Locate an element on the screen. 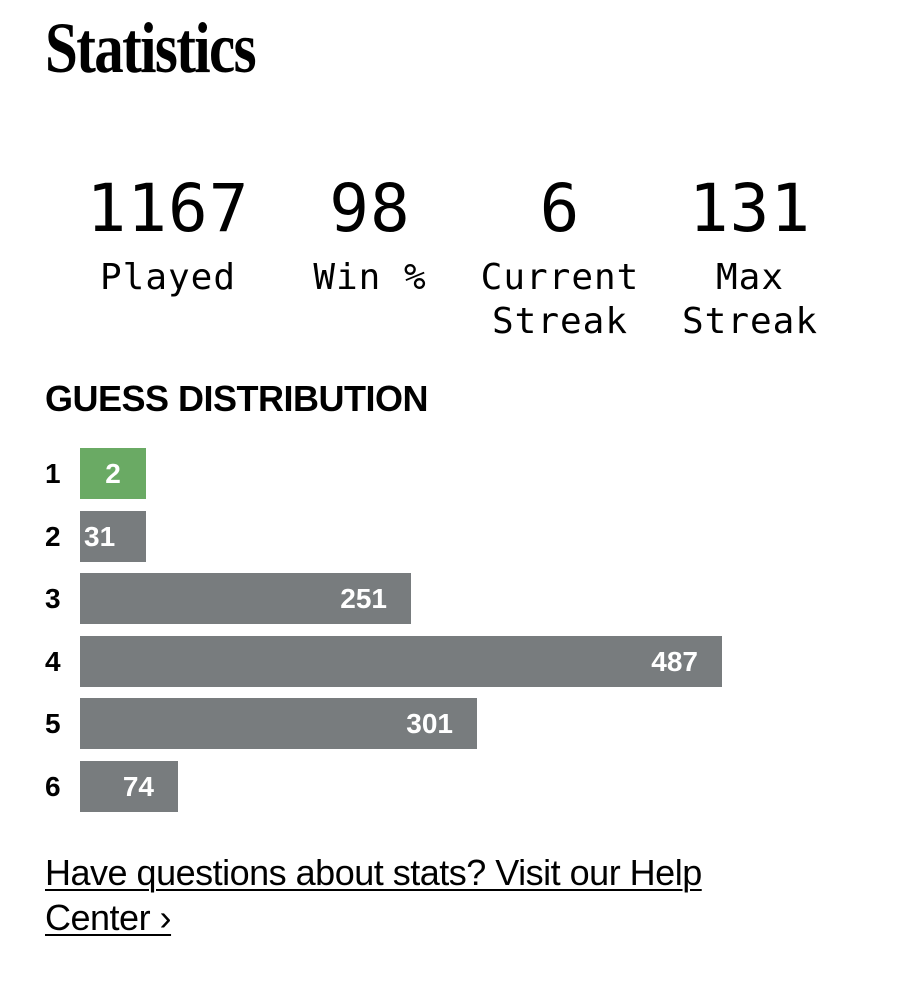 This screenshot has width=908, height=1000. stat-label: Win % is located at coordinates (370, 277).